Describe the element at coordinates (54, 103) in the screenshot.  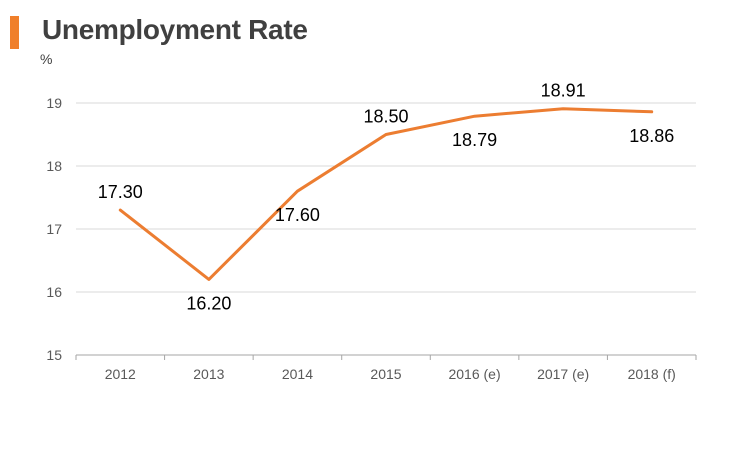
I see `y-tick-label: 19` at that location.